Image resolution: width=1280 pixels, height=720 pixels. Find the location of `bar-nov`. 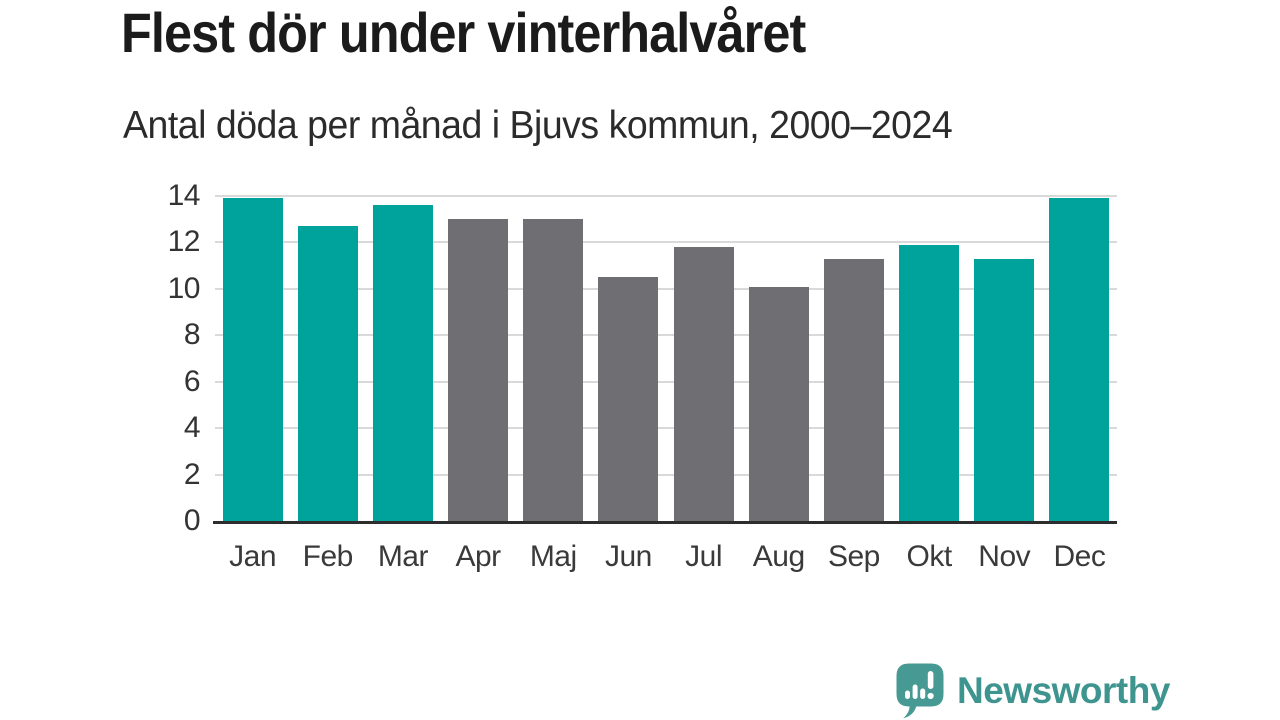

bar-nov is located at coordinates (1004, 389).